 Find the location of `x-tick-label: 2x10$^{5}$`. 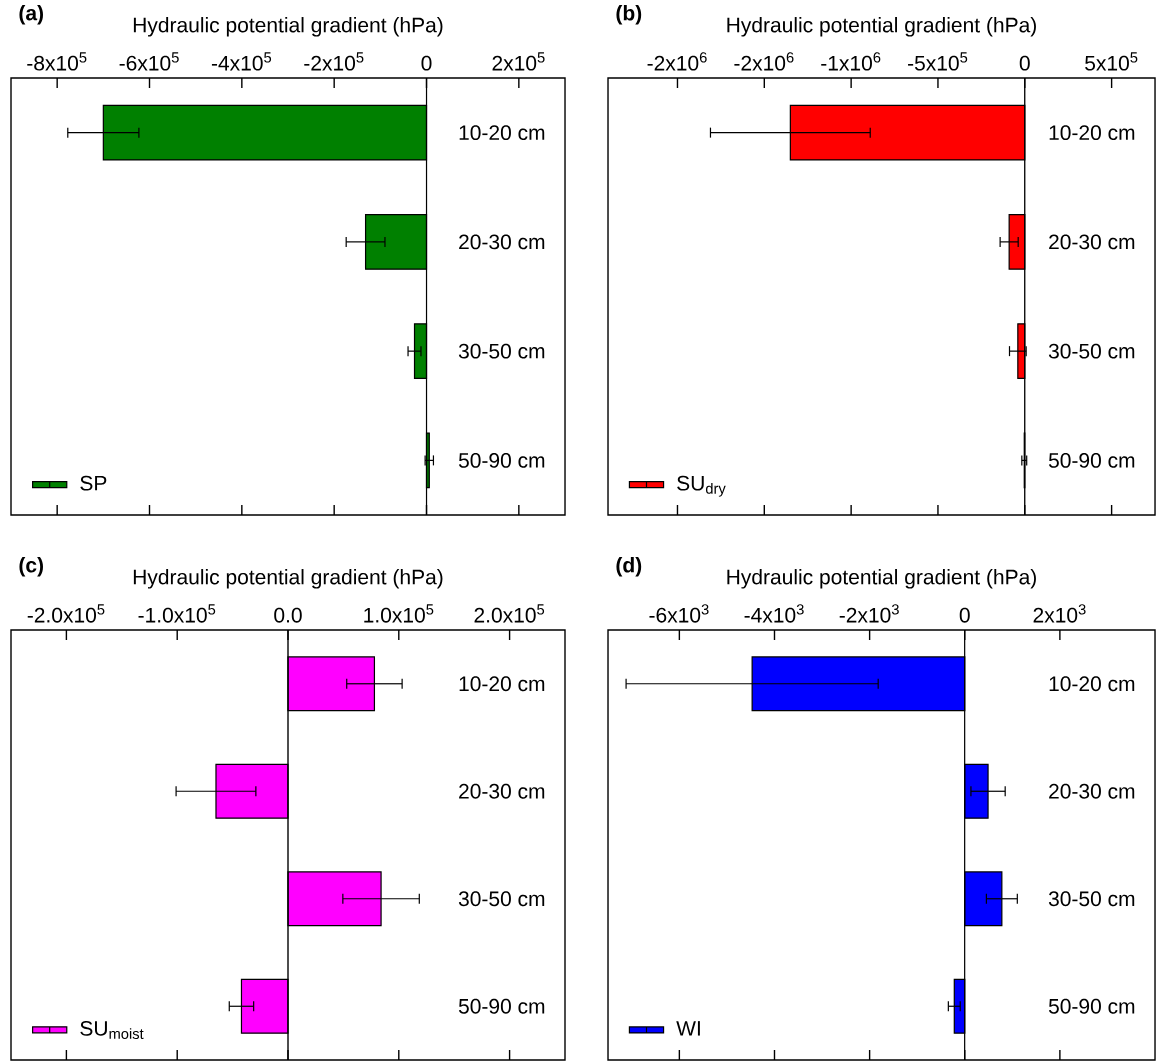

x-tick-label: 2x10$^{5}$ is located at coordinates (518, 61).